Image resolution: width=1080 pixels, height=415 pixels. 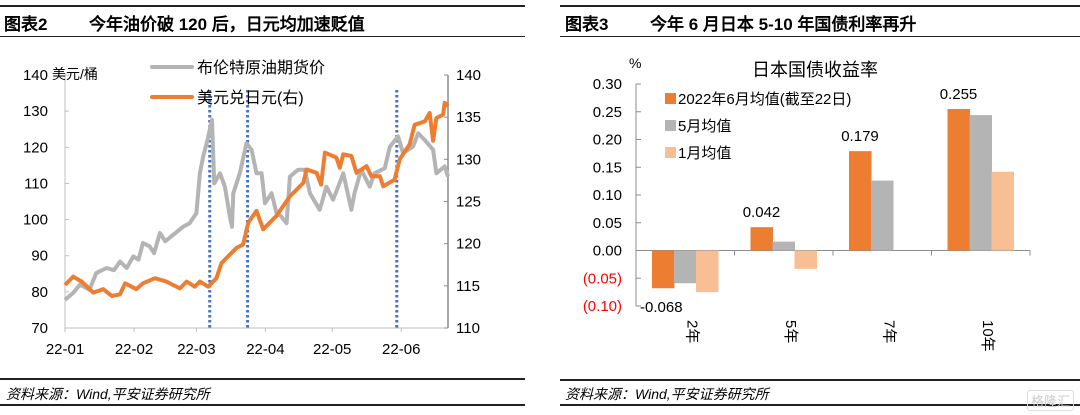 I want to click on y-tick-label: 0.30, so click(x=607, y=84).